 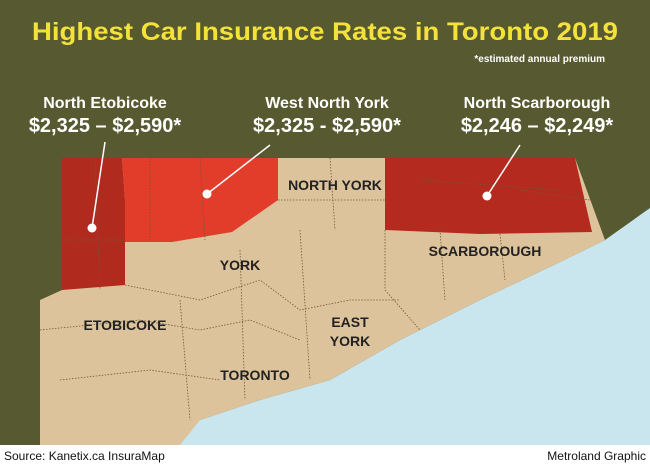 I want to click on source: Source: Kanetix.ca InsuraMap, so click(x=84, y=456).